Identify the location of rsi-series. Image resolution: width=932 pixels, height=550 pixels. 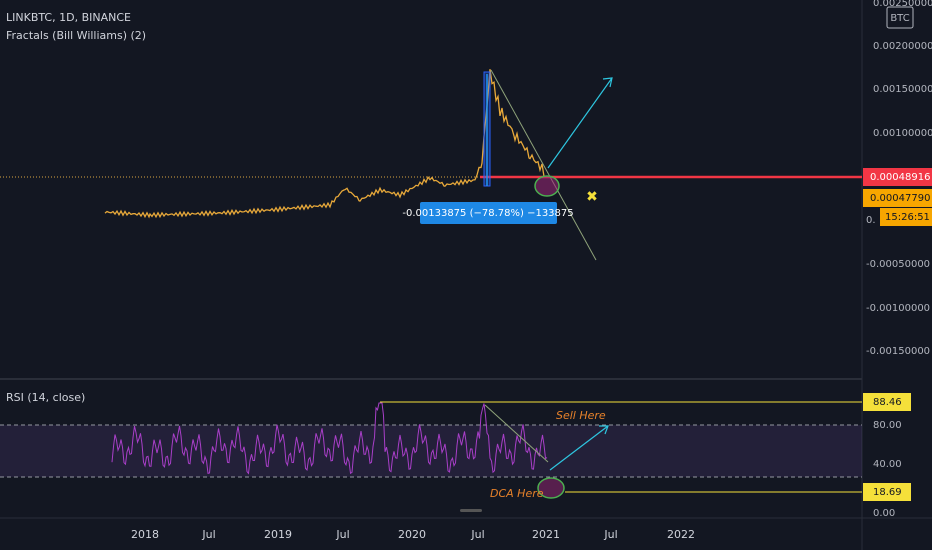
(329, 438).